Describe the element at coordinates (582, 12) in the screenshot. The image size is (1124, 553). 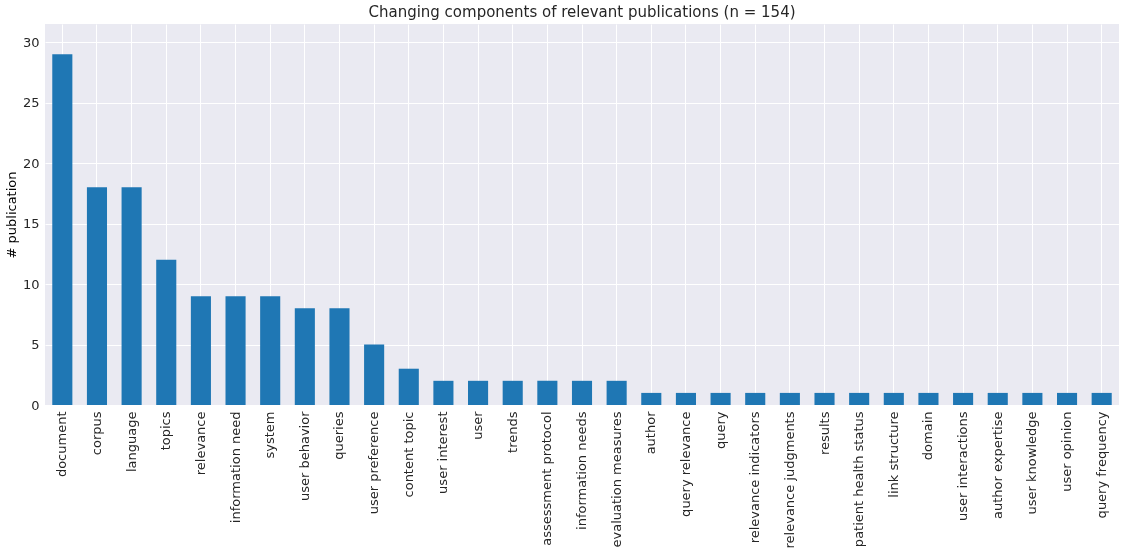
I see `chart-title: Changing components of relevant publications (n = 154)` at that location.